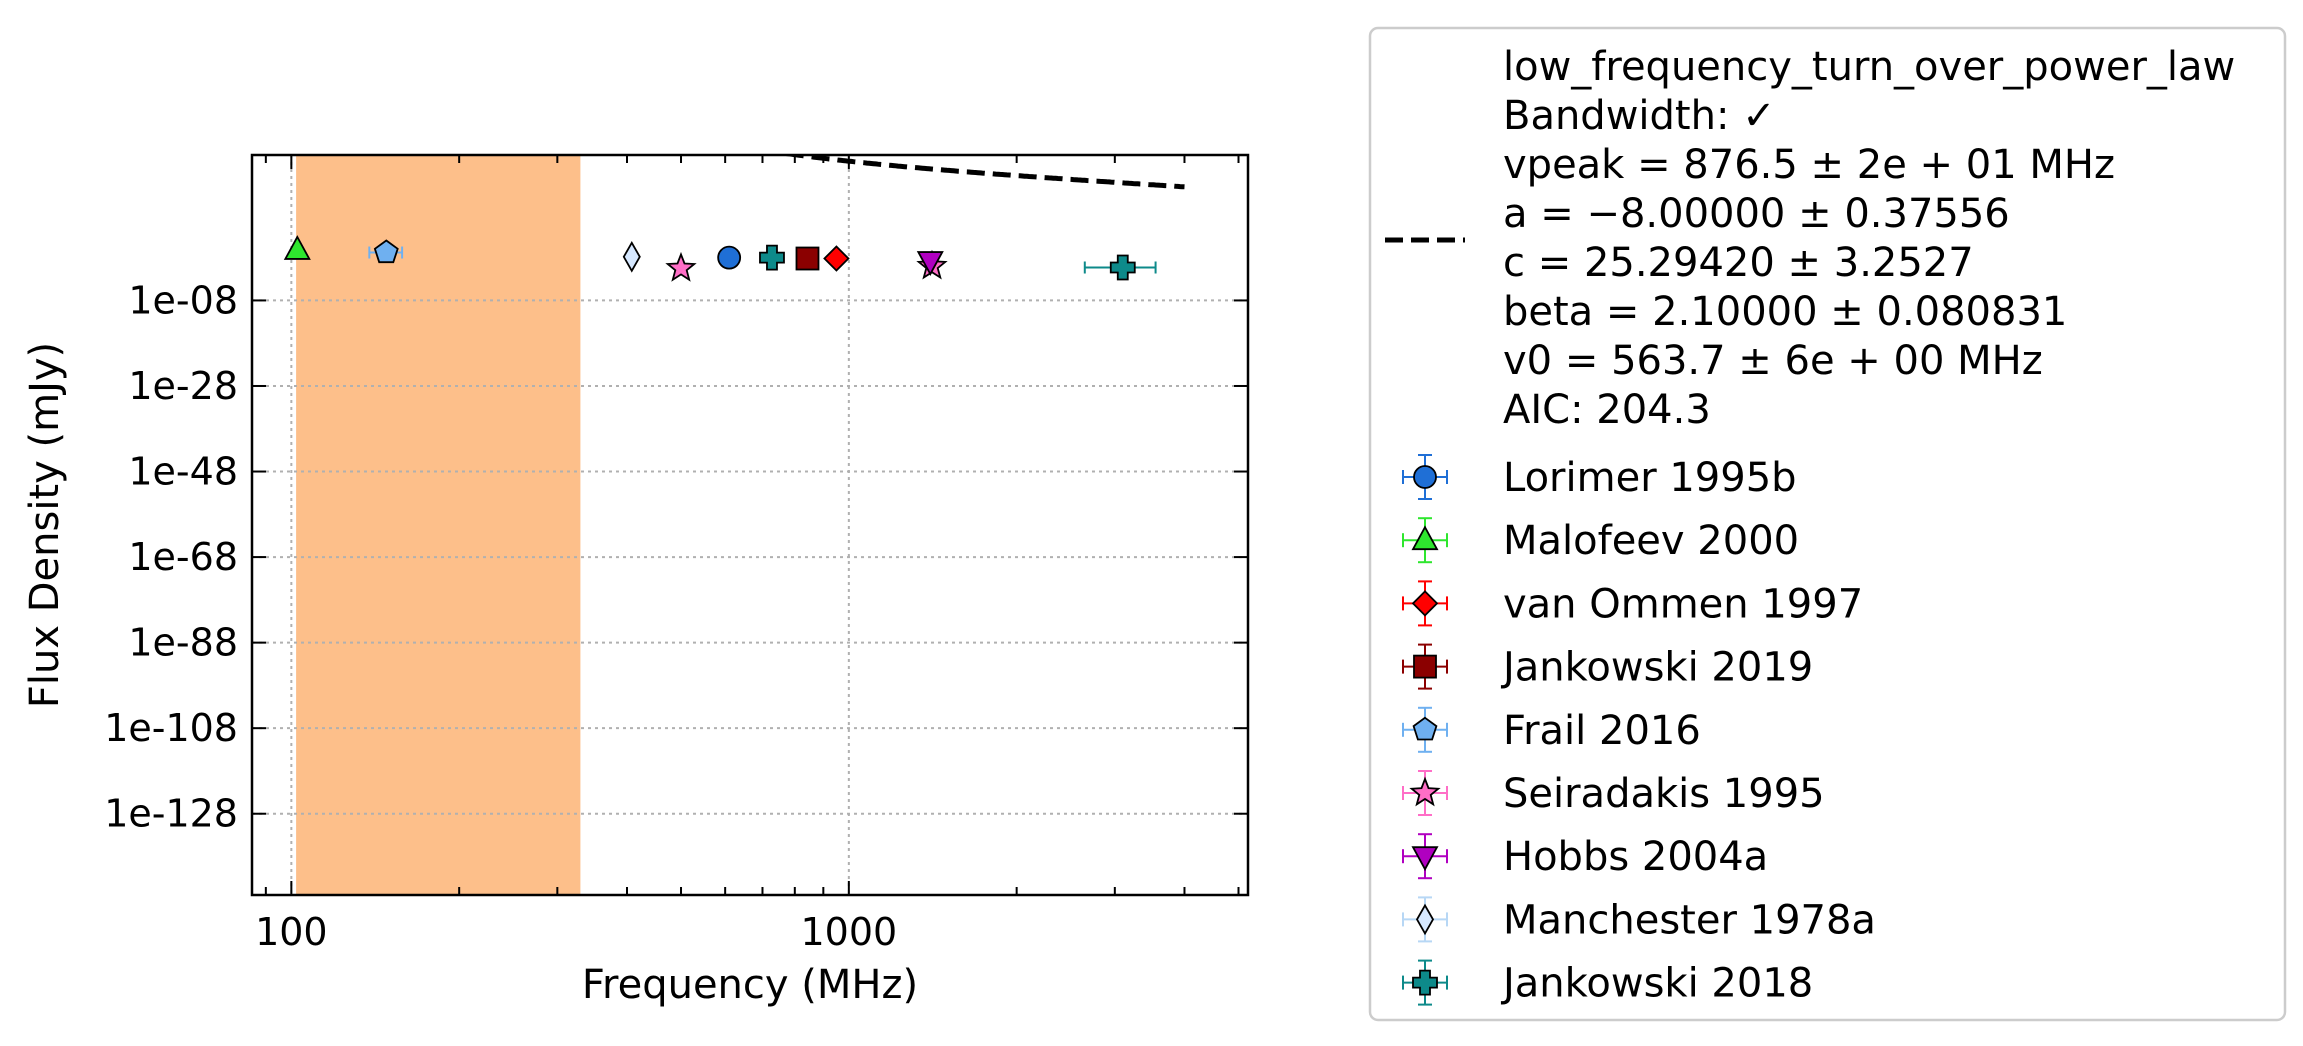 This screenshot has width=2303, height=1046. Describe the element at coordinates (848, 932) in the screenshot. I see `x-tick-label: 1000` at that location.